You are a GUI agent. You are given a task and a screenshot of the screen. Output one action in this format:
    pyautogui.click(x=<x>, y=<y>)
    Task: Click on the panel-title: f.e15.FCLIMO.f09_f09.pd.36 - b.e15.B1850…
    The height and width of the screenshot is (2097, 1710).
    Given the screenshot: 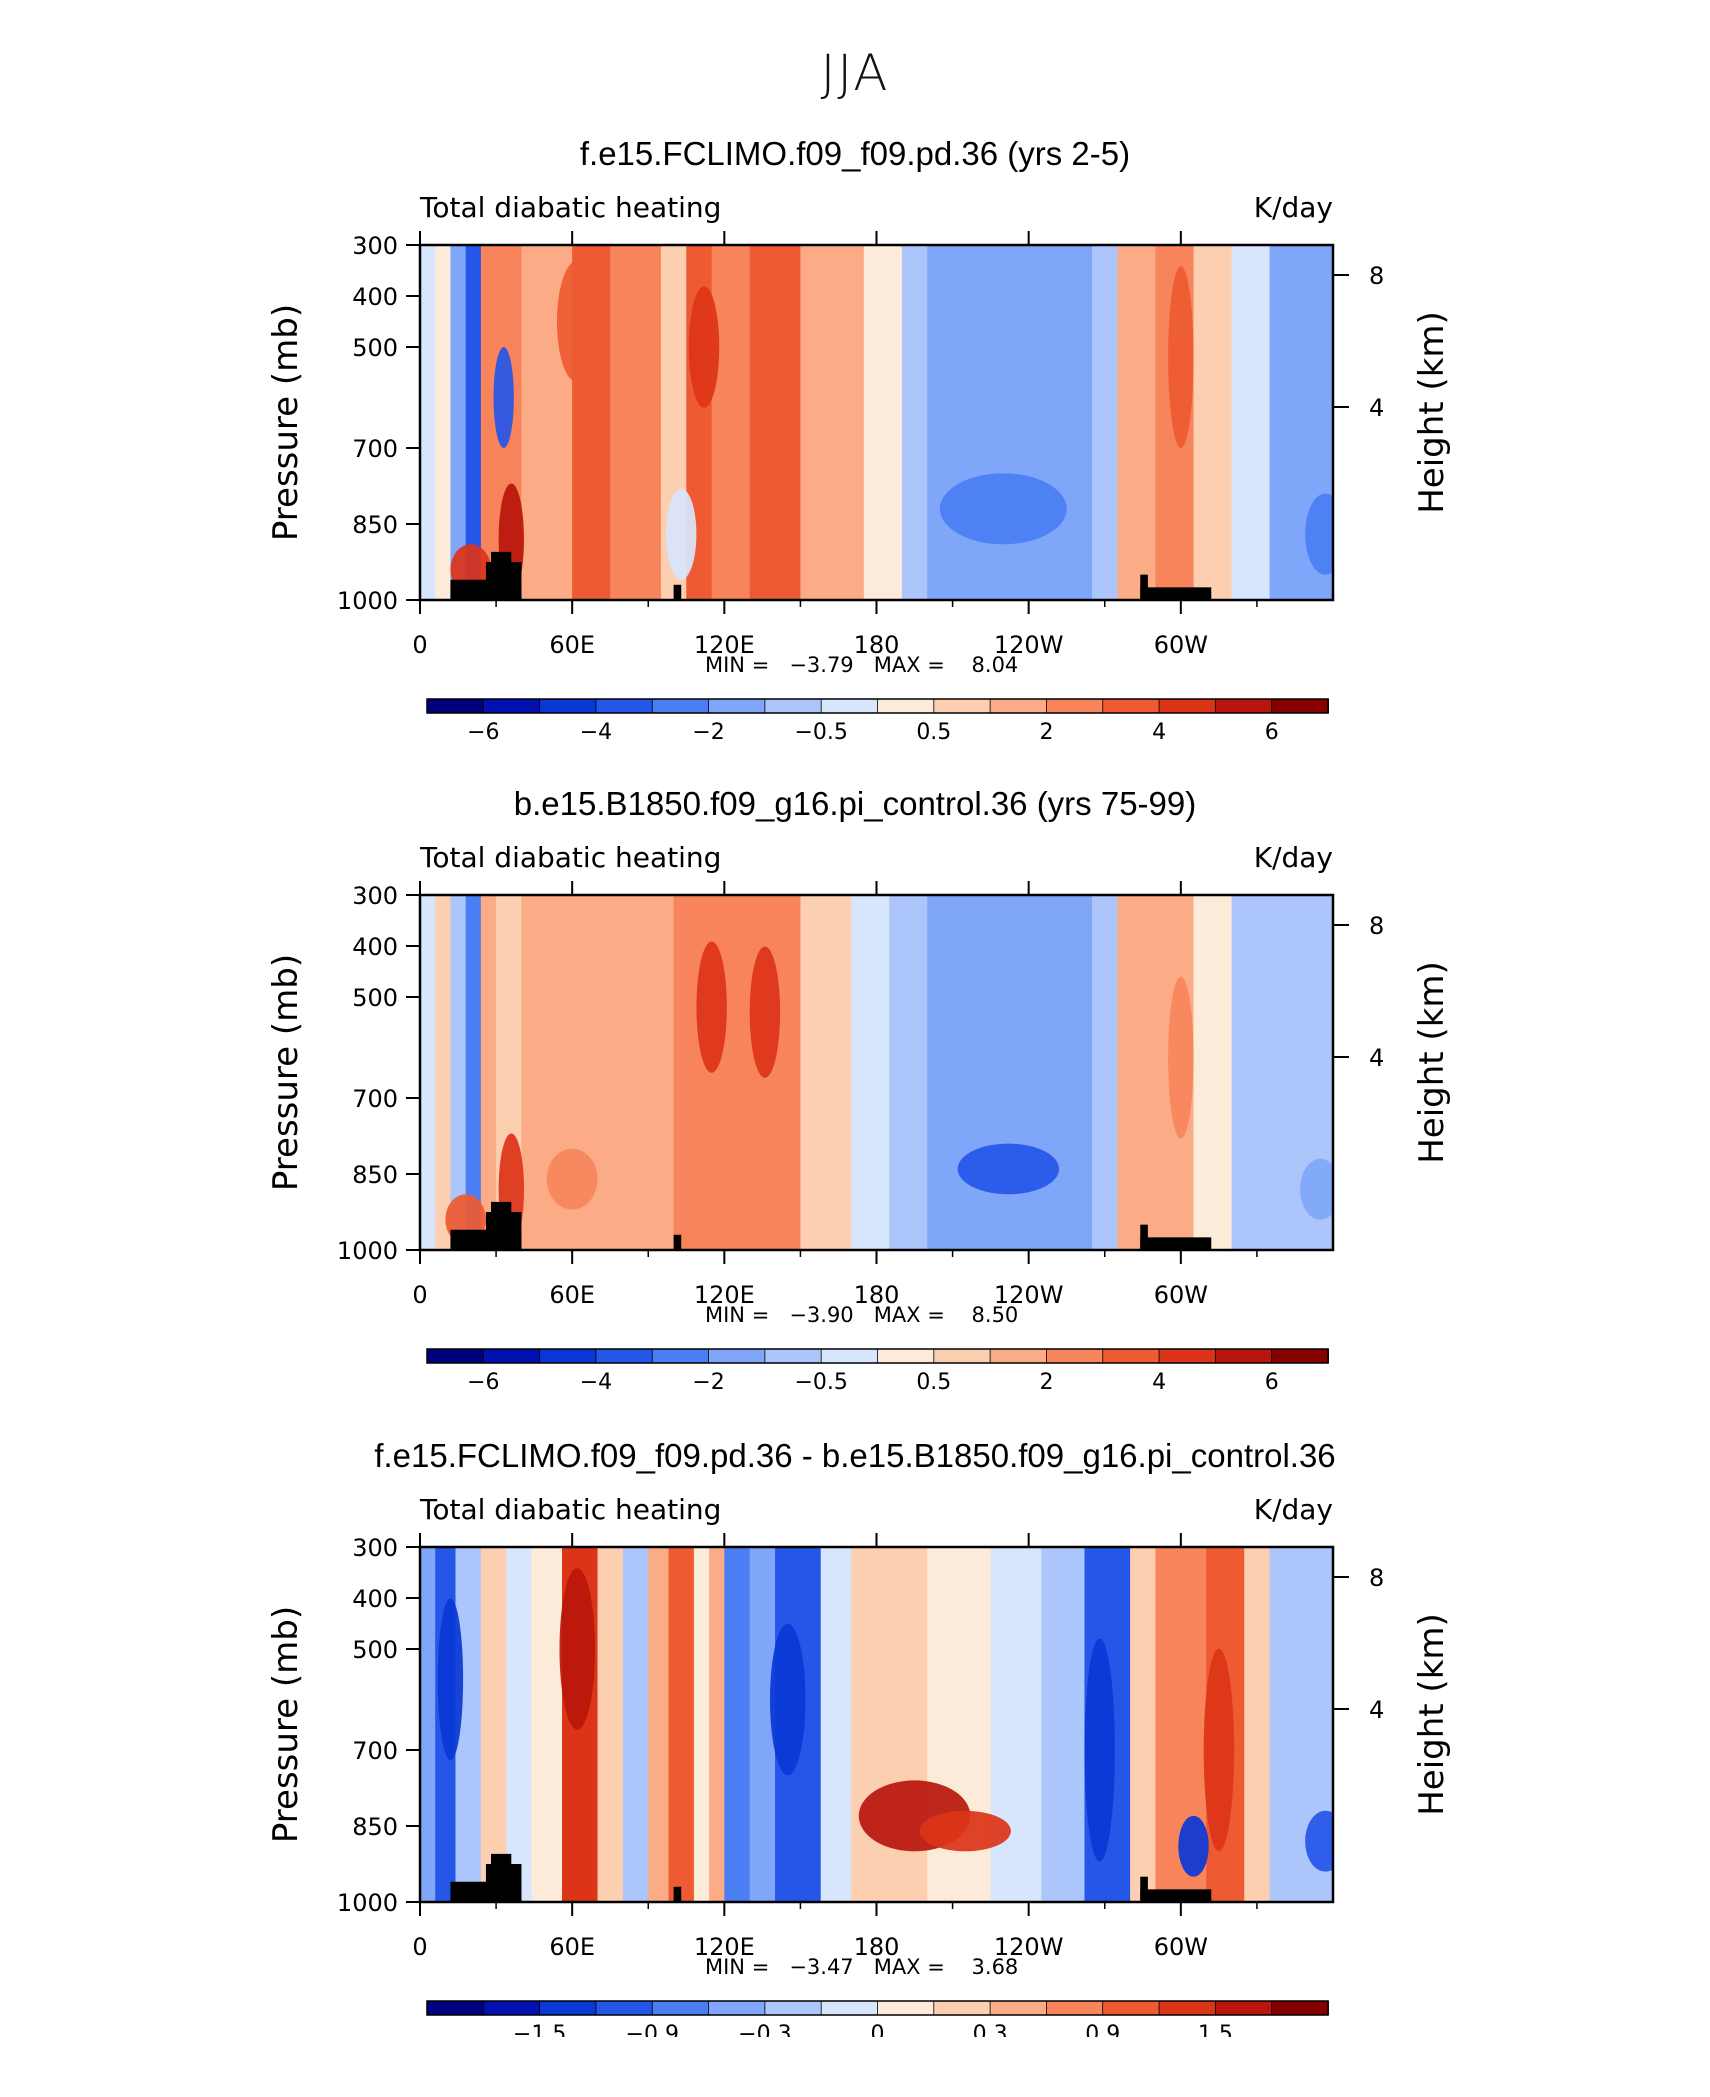 What is the action you would take?
    pyautogui.click(x=855, y=1455)
    